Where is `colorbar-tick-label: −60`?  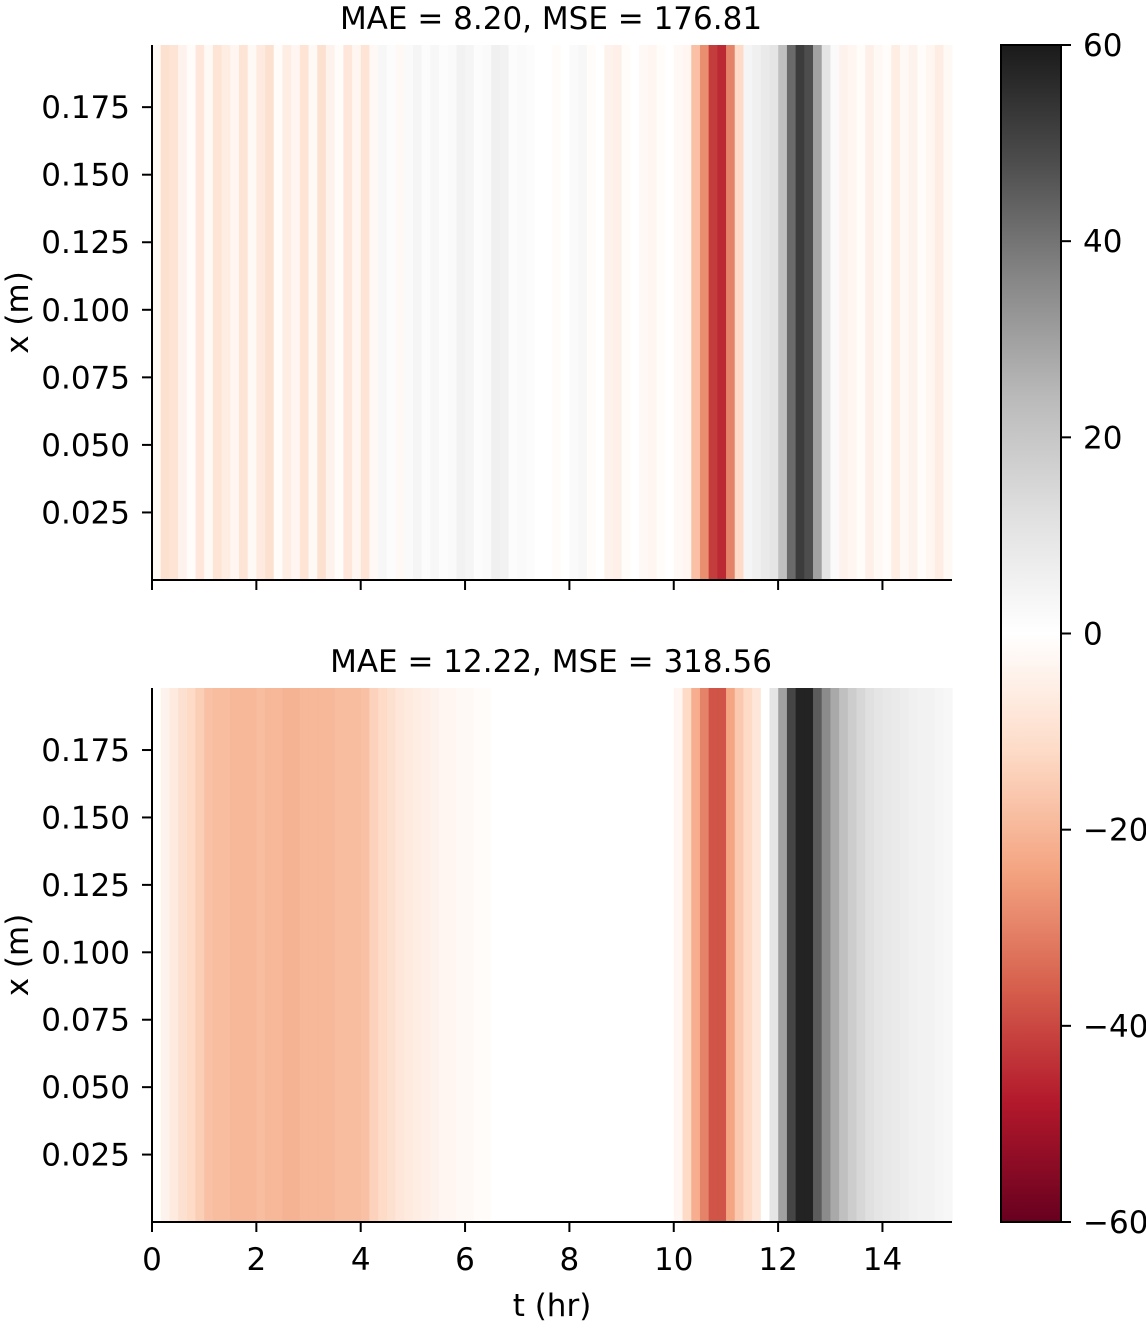 colorbar-tick-label: −60 is located at coordinates (1114, 1223).